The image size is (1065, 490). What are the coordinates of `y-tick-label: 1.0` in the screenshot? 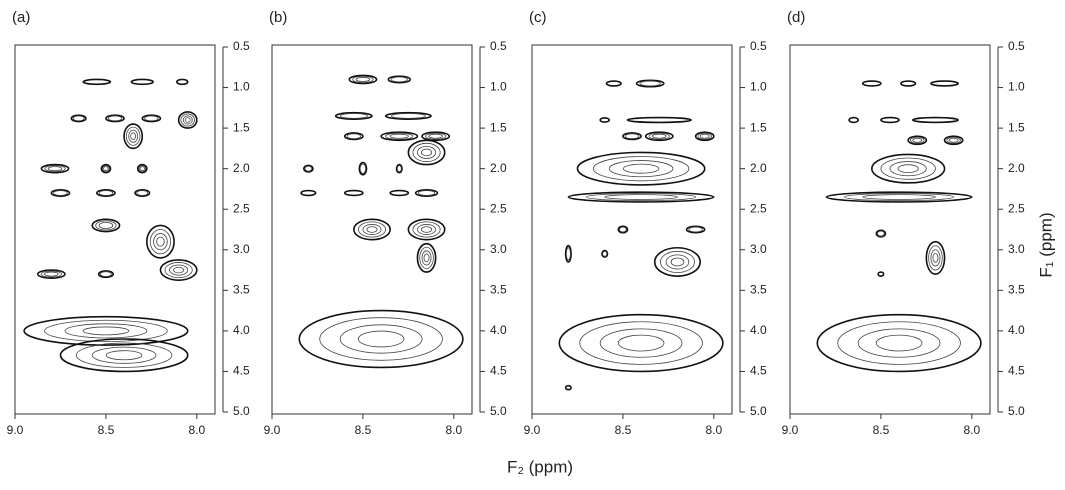 It's located at (1016, 87).